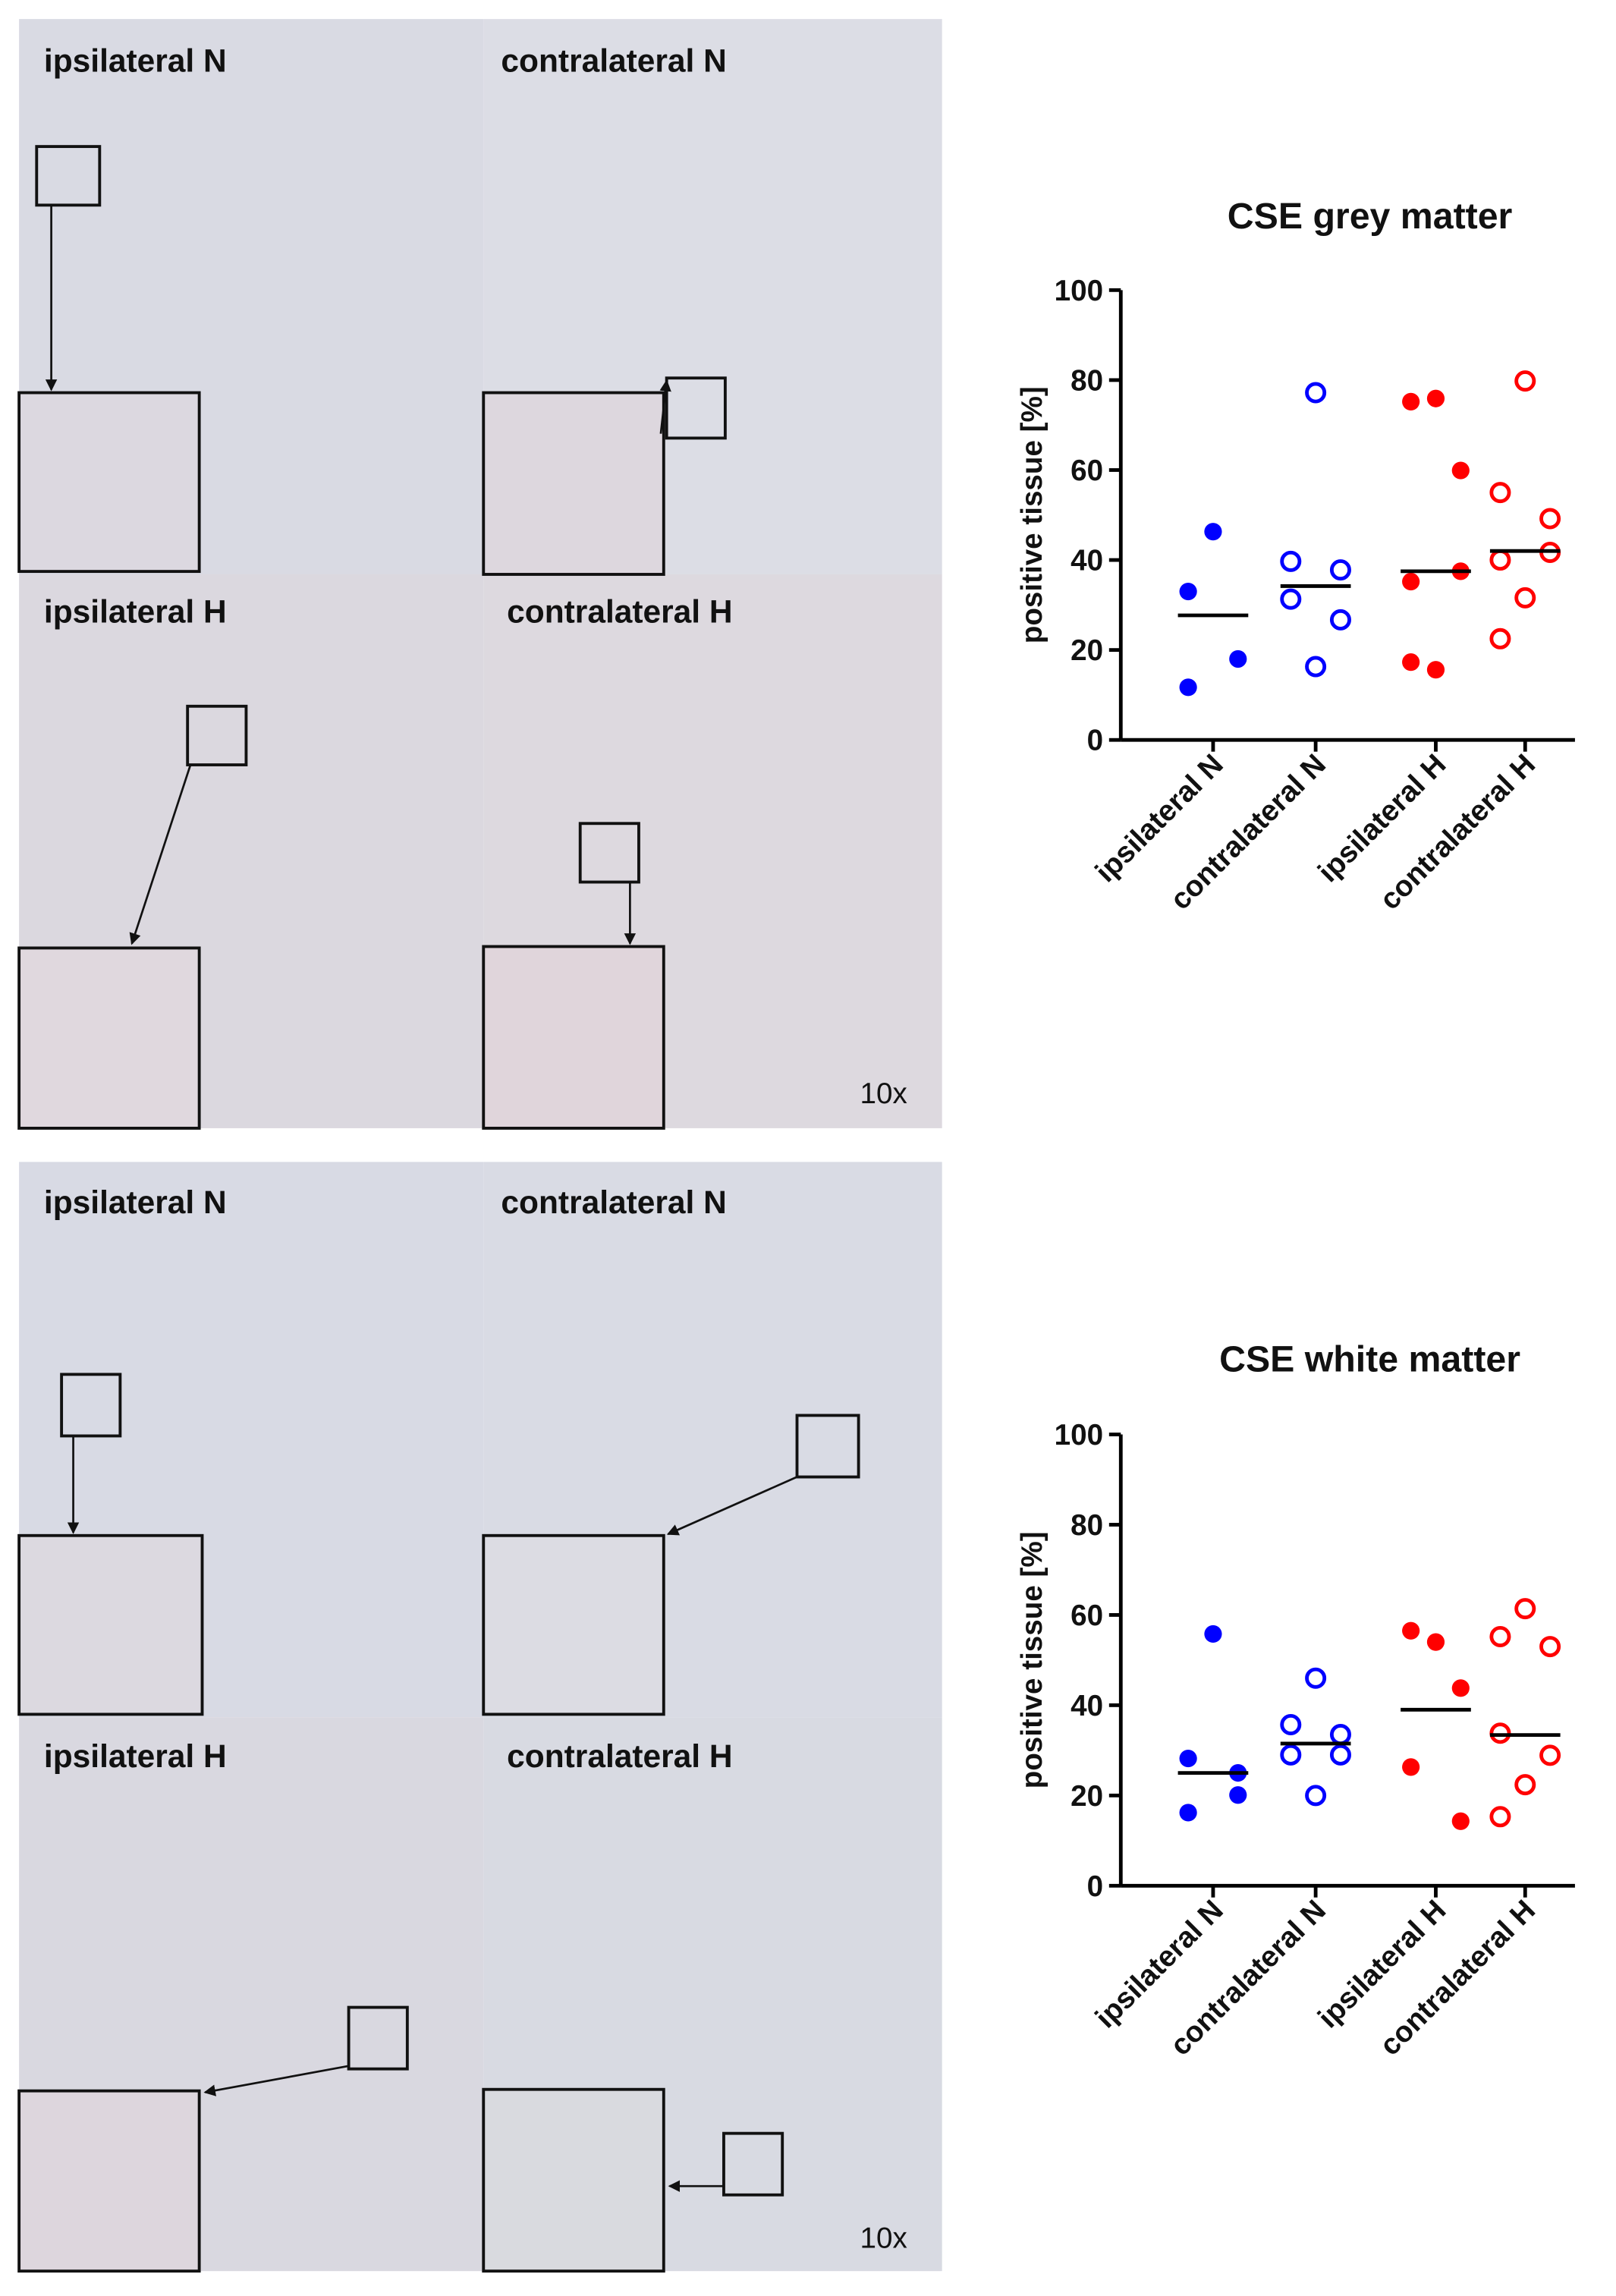  I want to click on chart-title: CSE white matter, so click(1369, 1358).